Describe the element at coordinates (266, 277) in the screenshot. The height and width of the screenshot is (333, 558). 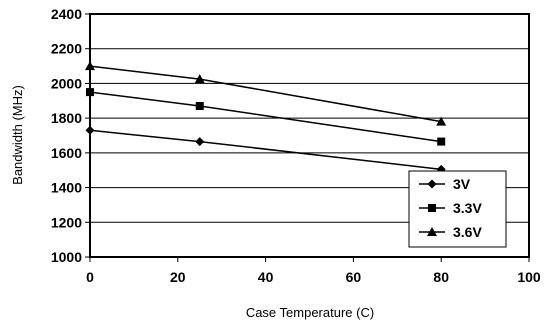
I see `x-tick-label: 40` at that location.